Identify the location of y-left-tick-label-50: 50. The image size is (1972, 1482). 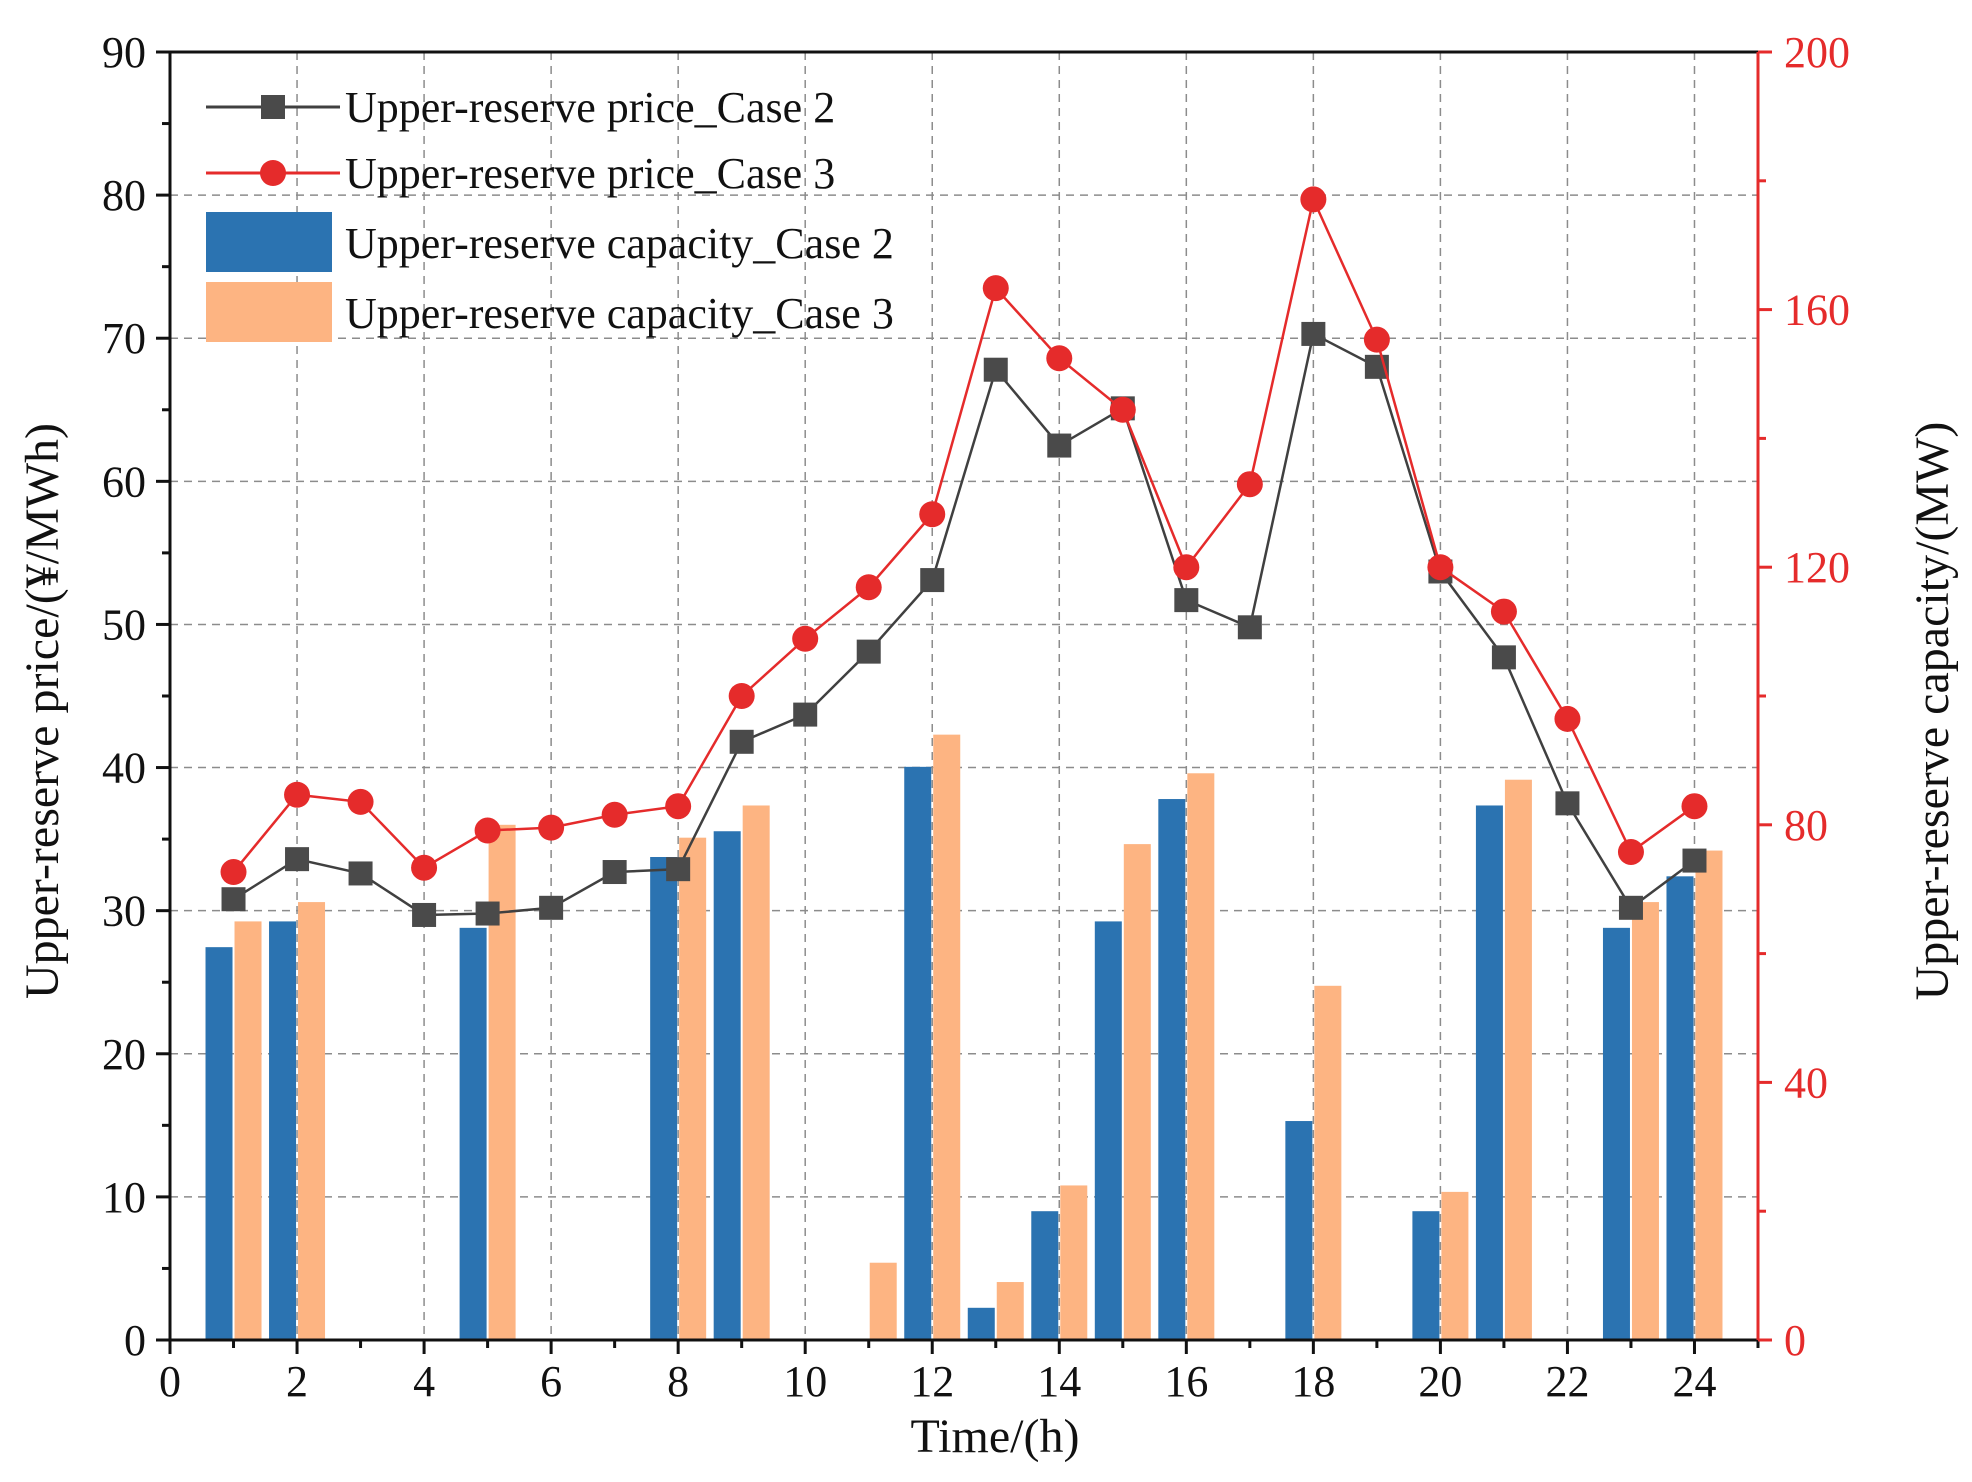
(124, 624).